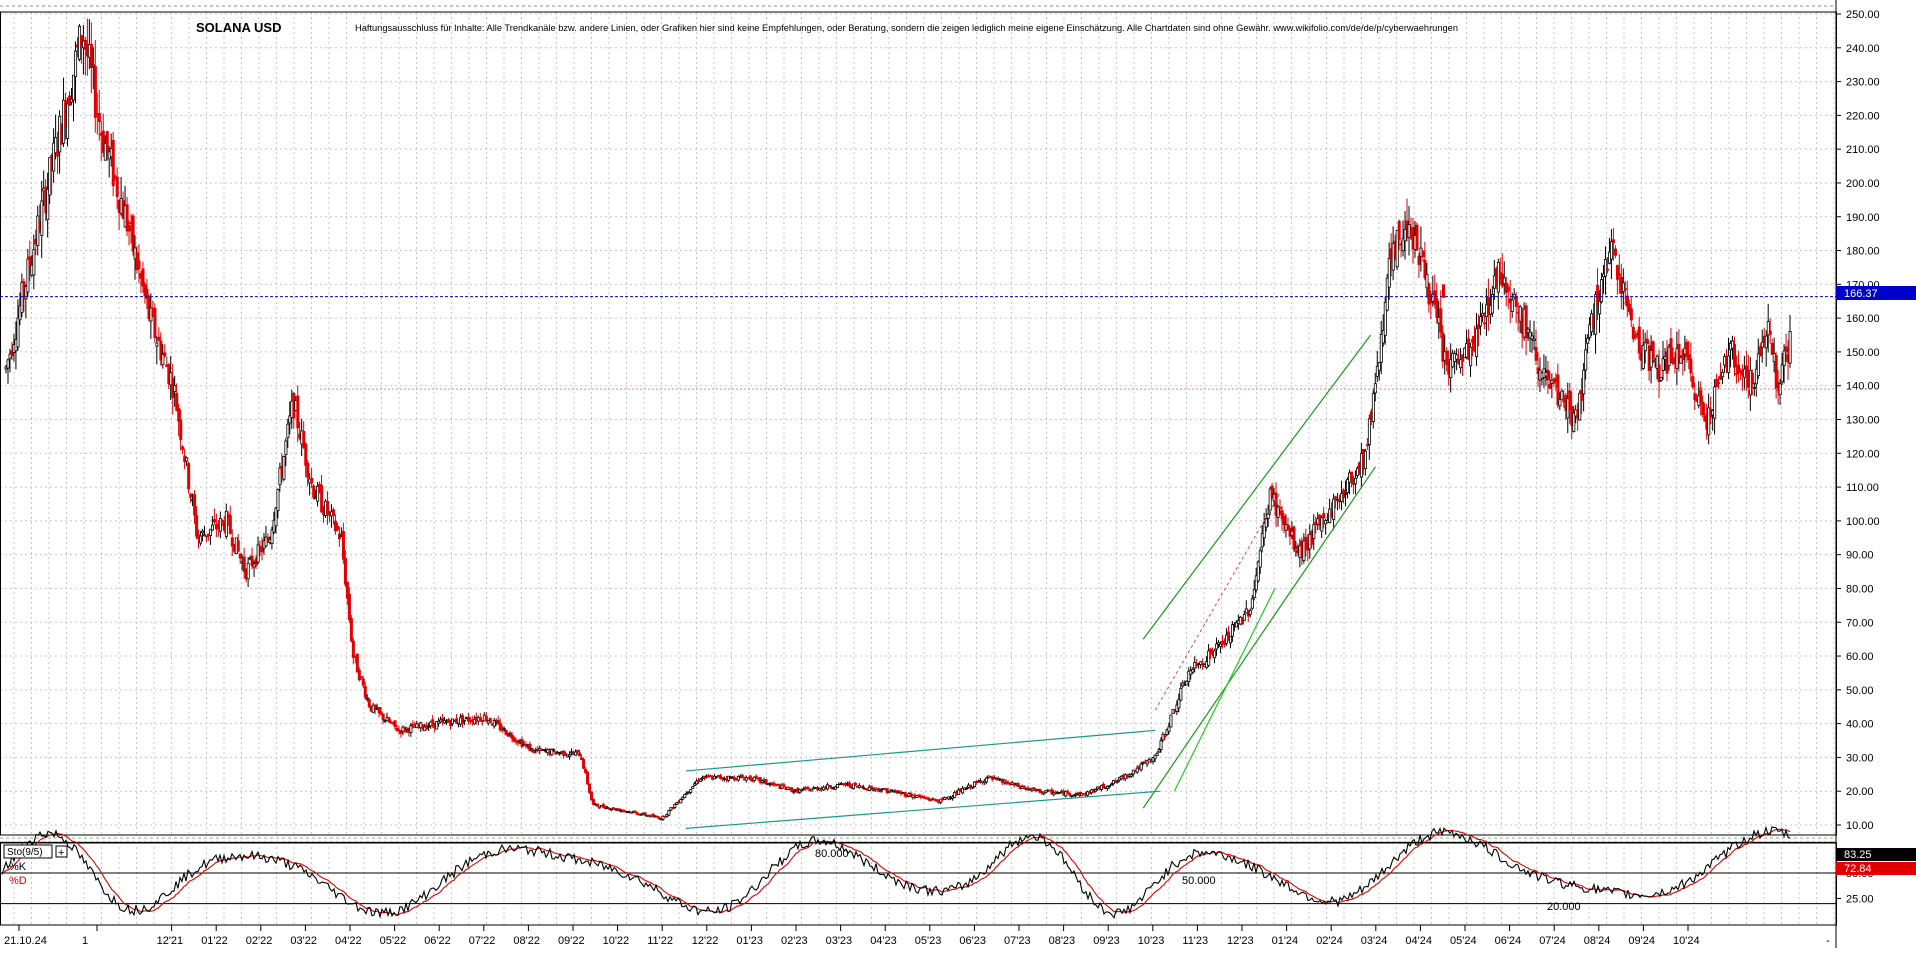 The width and height of the screenshot is (1916, 953). Describe the element at coordinates (1418, 941) in the screenshot. I see `x-tick-label: 04'24` at that location.